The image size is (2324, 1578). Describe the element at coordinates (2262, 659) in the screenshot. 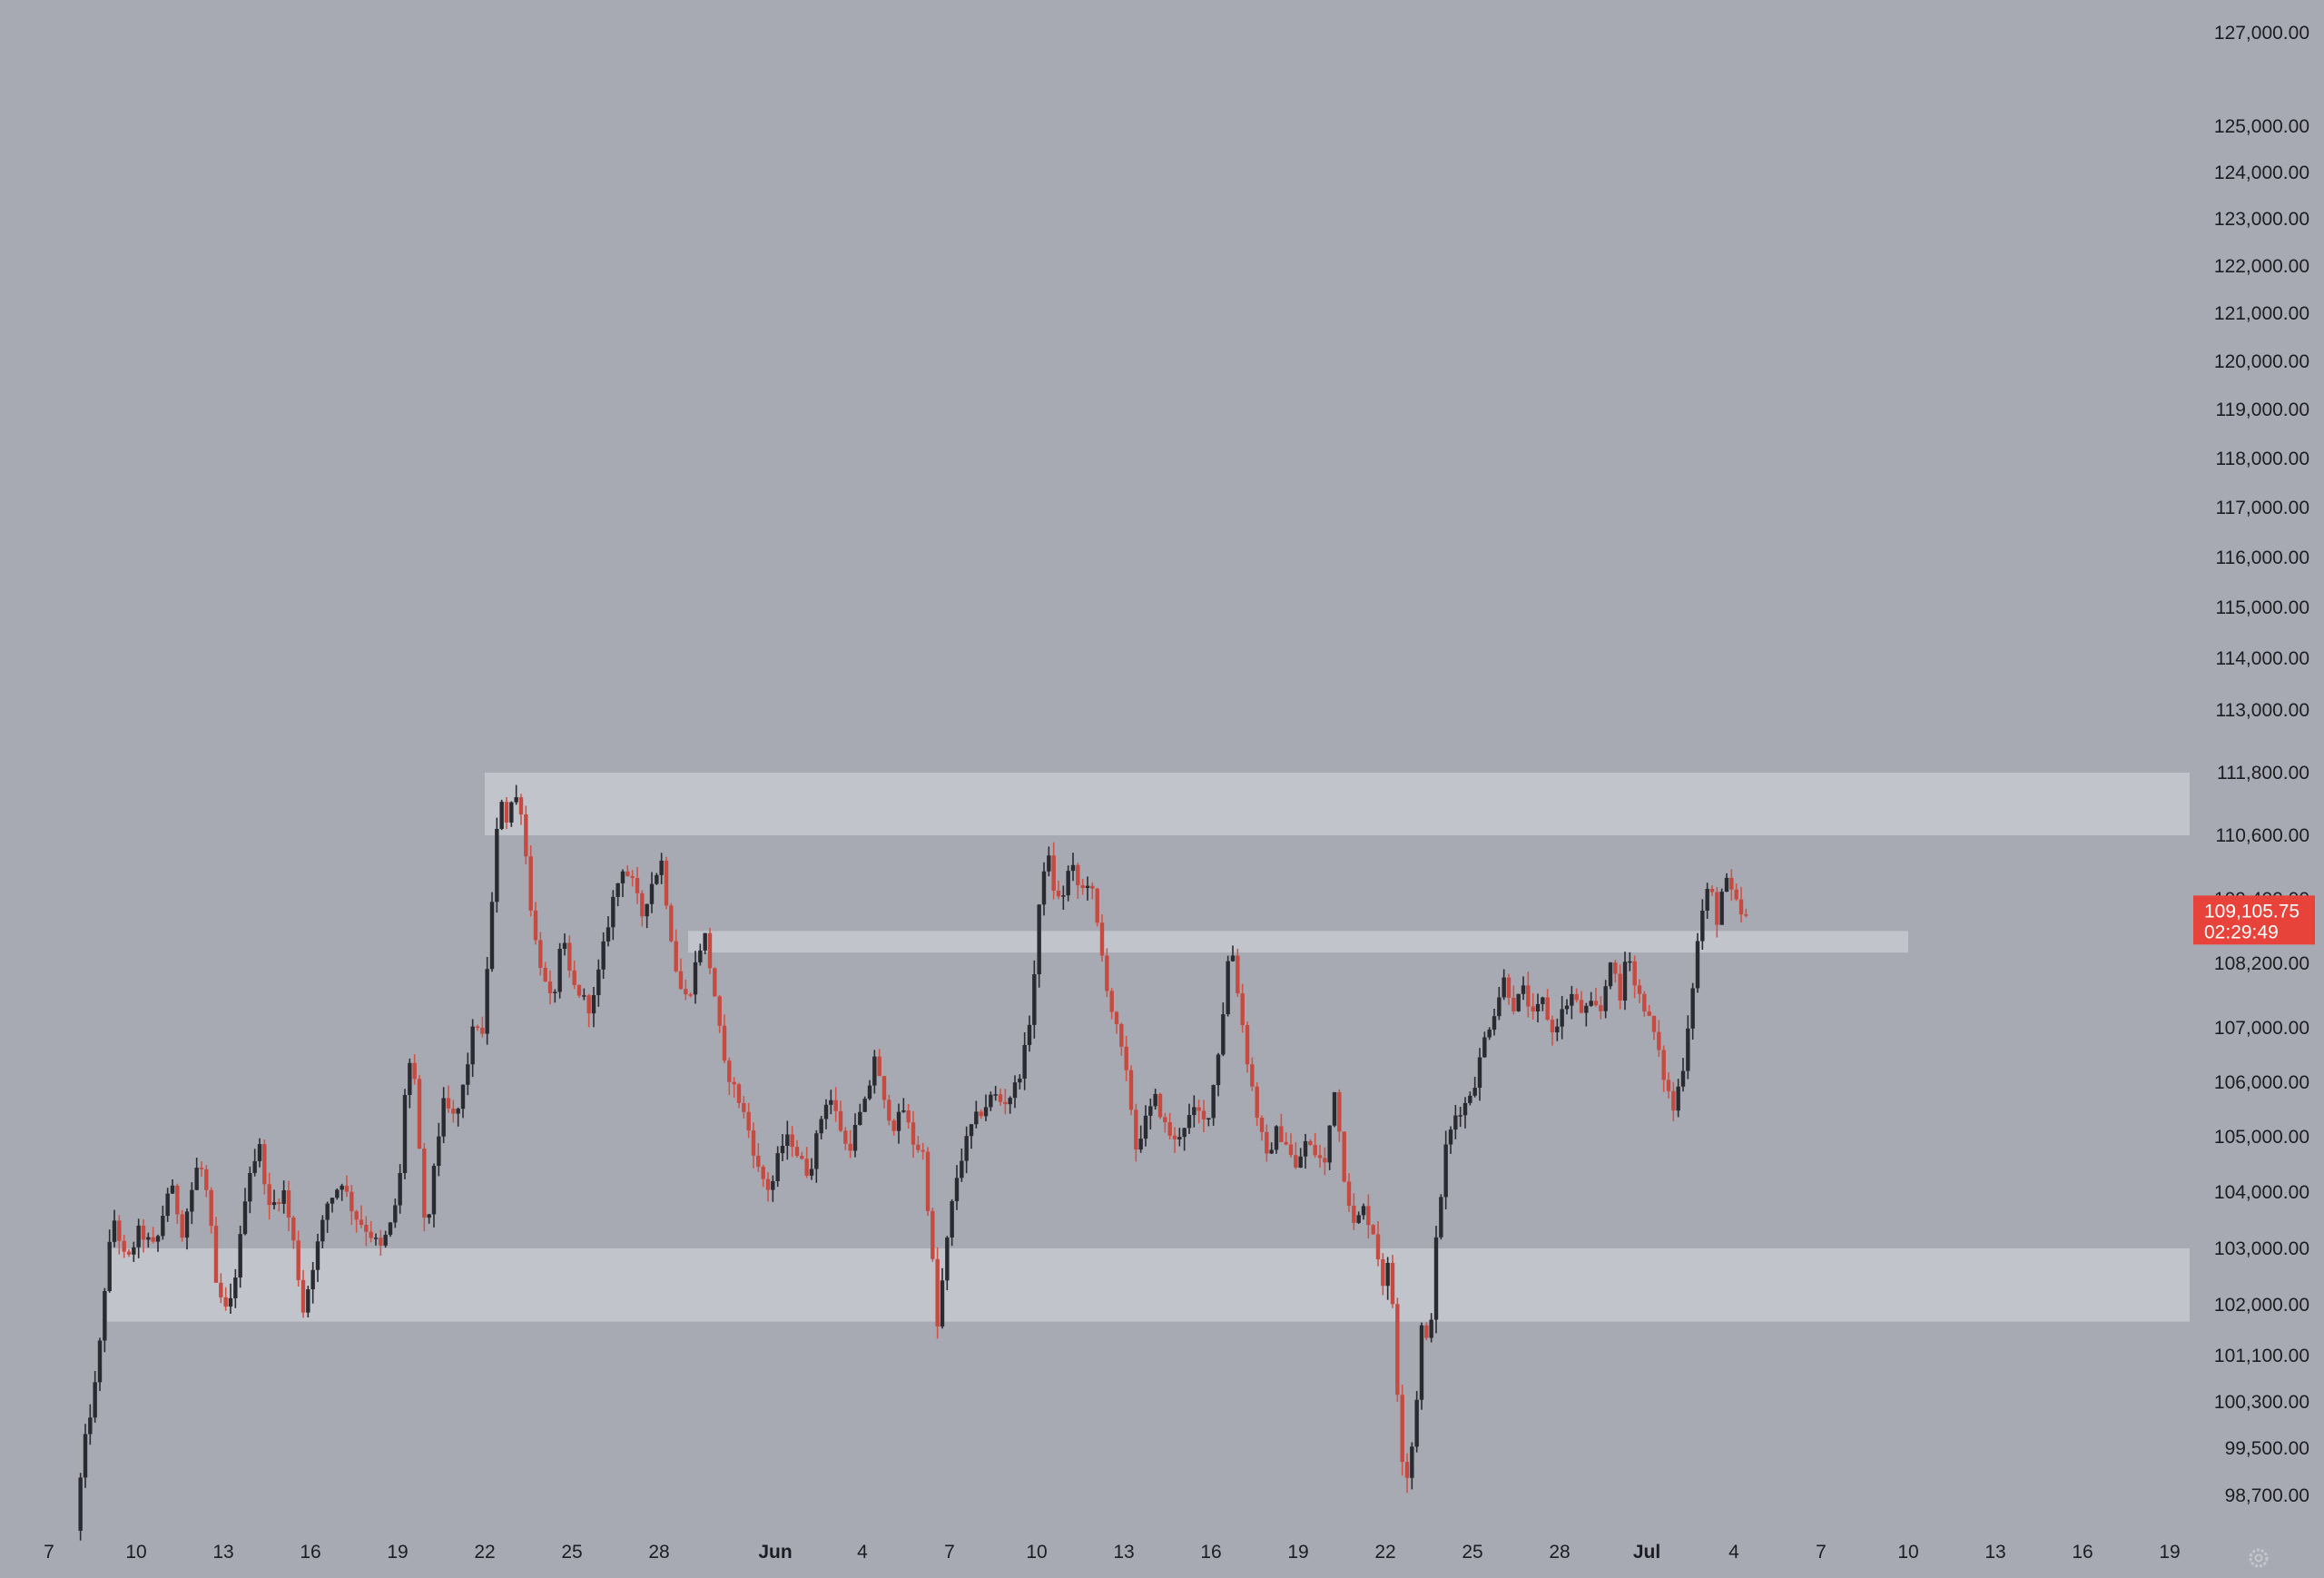

I see `price-tick-label: 114,000.00` at that location.